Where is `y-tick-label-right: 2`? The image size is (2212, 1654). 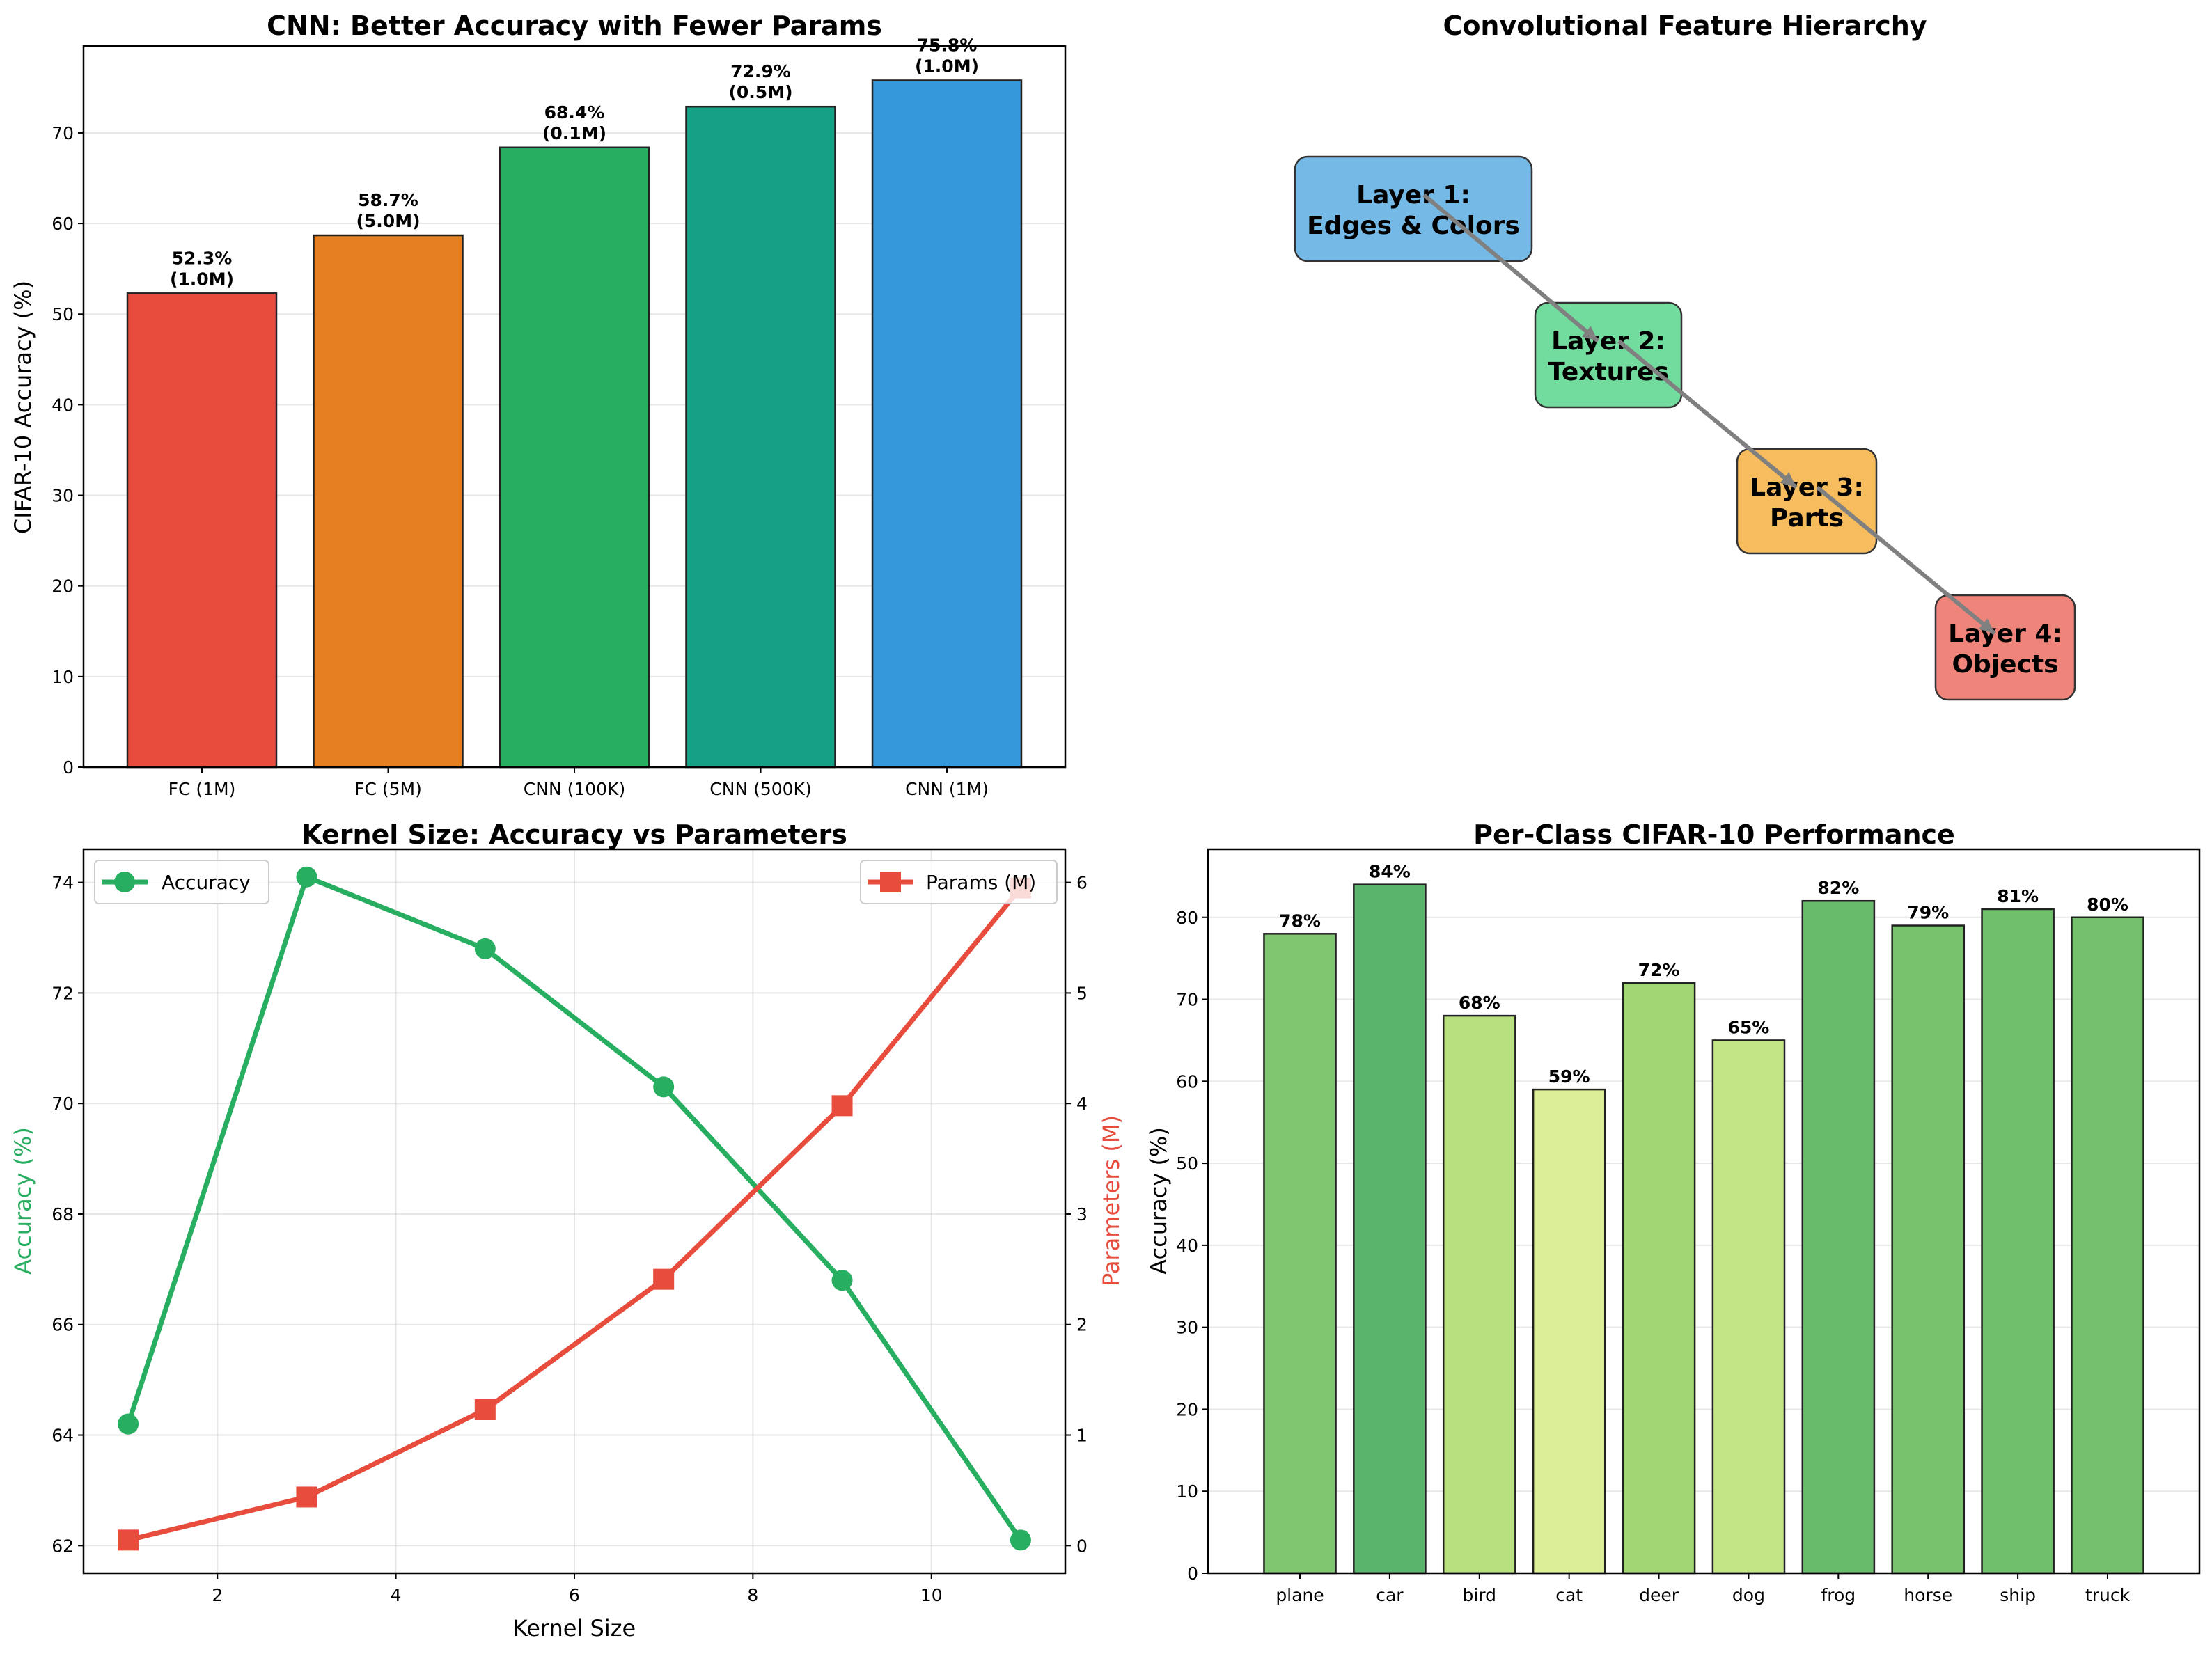 y-tick-label-right: 2 is located at coordinates (1082, 1325).